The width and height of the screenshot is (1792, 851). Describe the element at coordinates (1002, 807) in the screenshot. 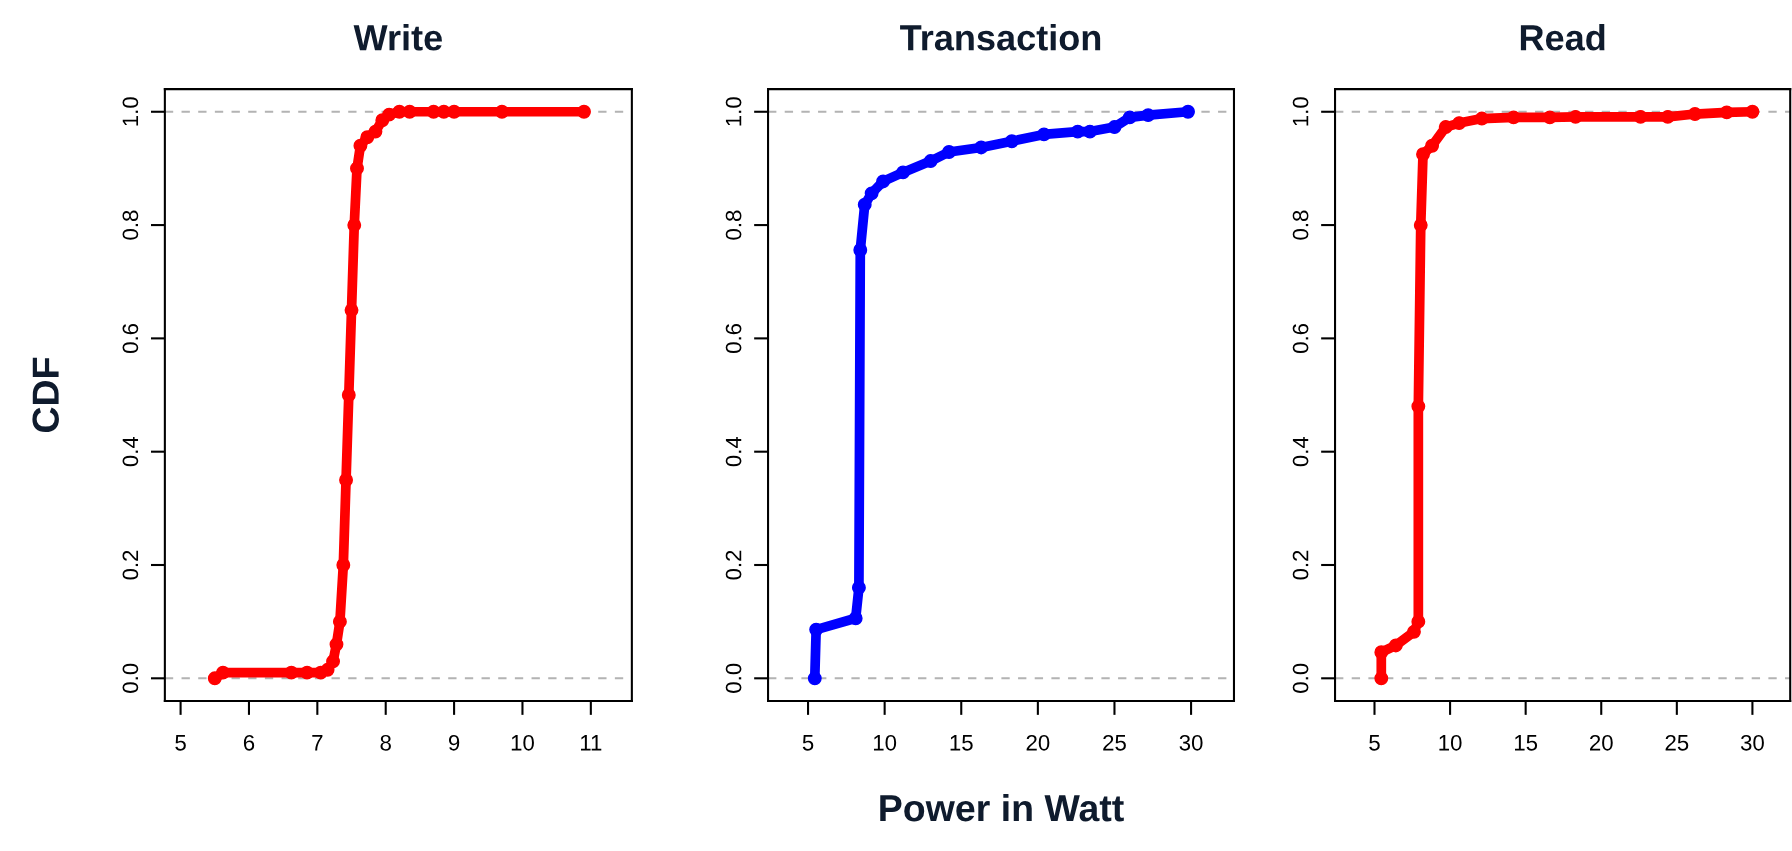

I see `x-axis-title: Power in Watt` at that location.